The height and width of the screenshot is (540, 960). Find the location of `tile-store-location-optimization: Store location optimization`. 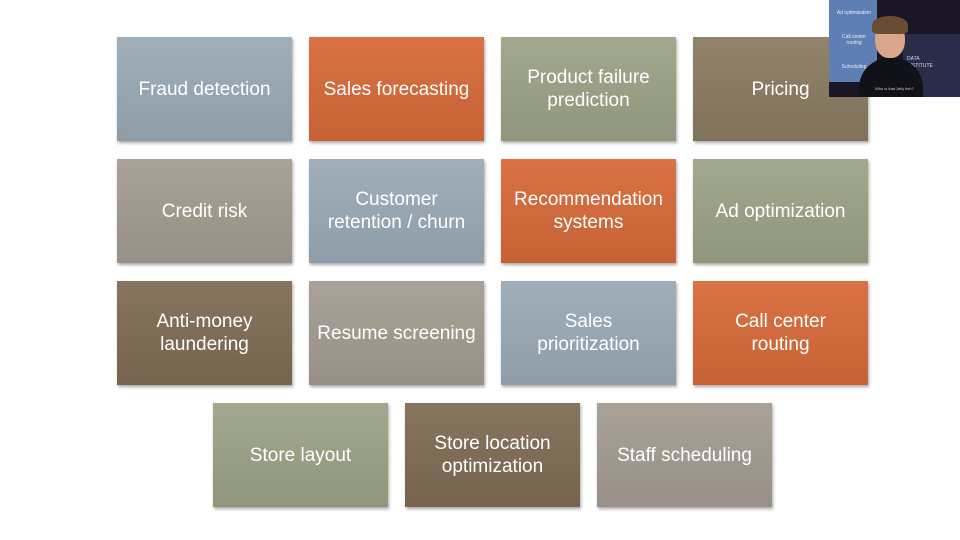

tile-store-location-optimization: Store location optimization is located at coordinates (492, 455).